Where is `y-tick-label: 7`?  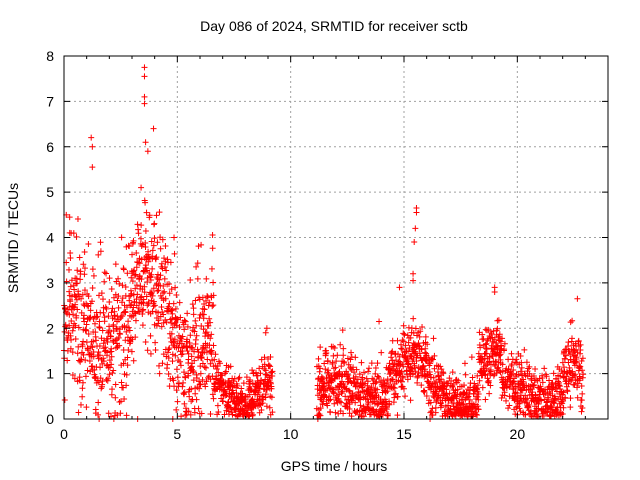
y-tick-label: 7 is located at coordinates (50, 101).